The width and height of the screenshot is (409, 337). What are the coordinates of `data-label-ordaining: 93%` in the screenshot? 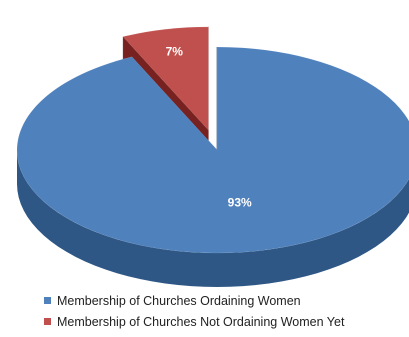 It's located at (240, 202).